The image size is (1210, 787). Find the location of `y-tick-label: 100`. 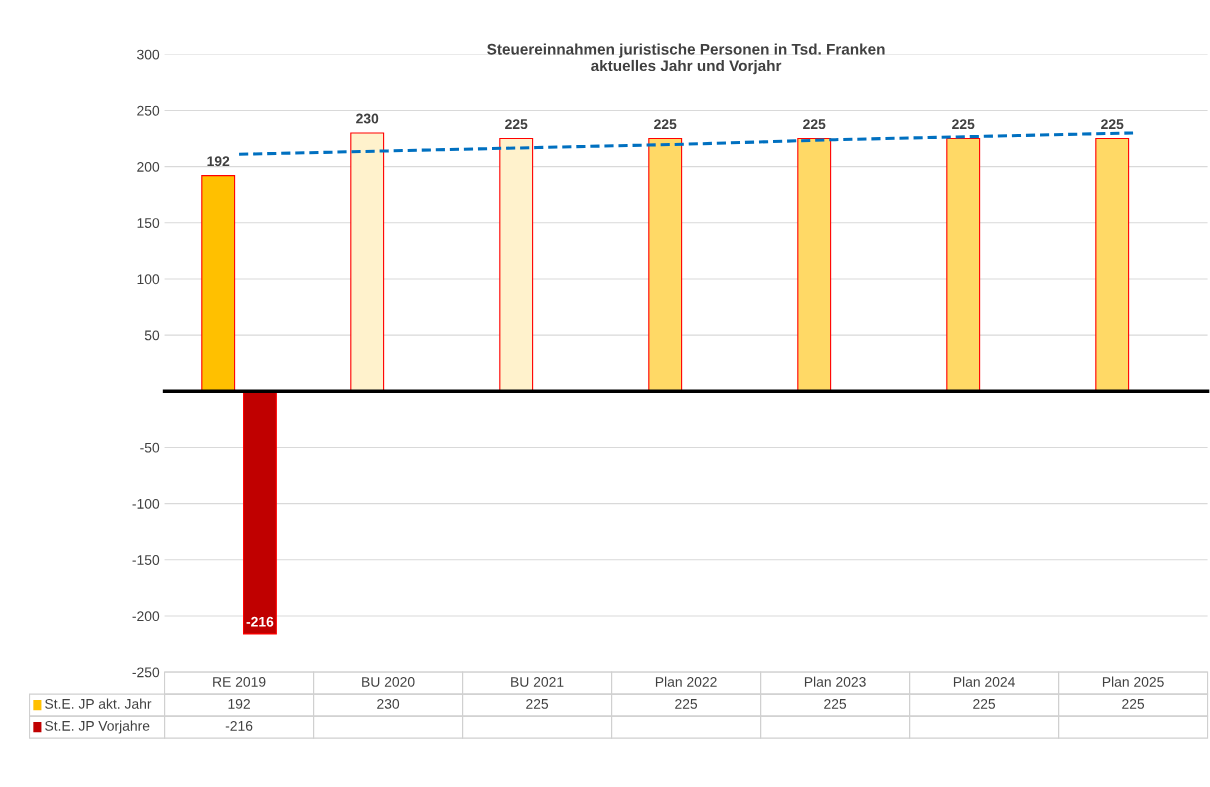

y-tick-label: 100 is located at coordinates (148, 279).